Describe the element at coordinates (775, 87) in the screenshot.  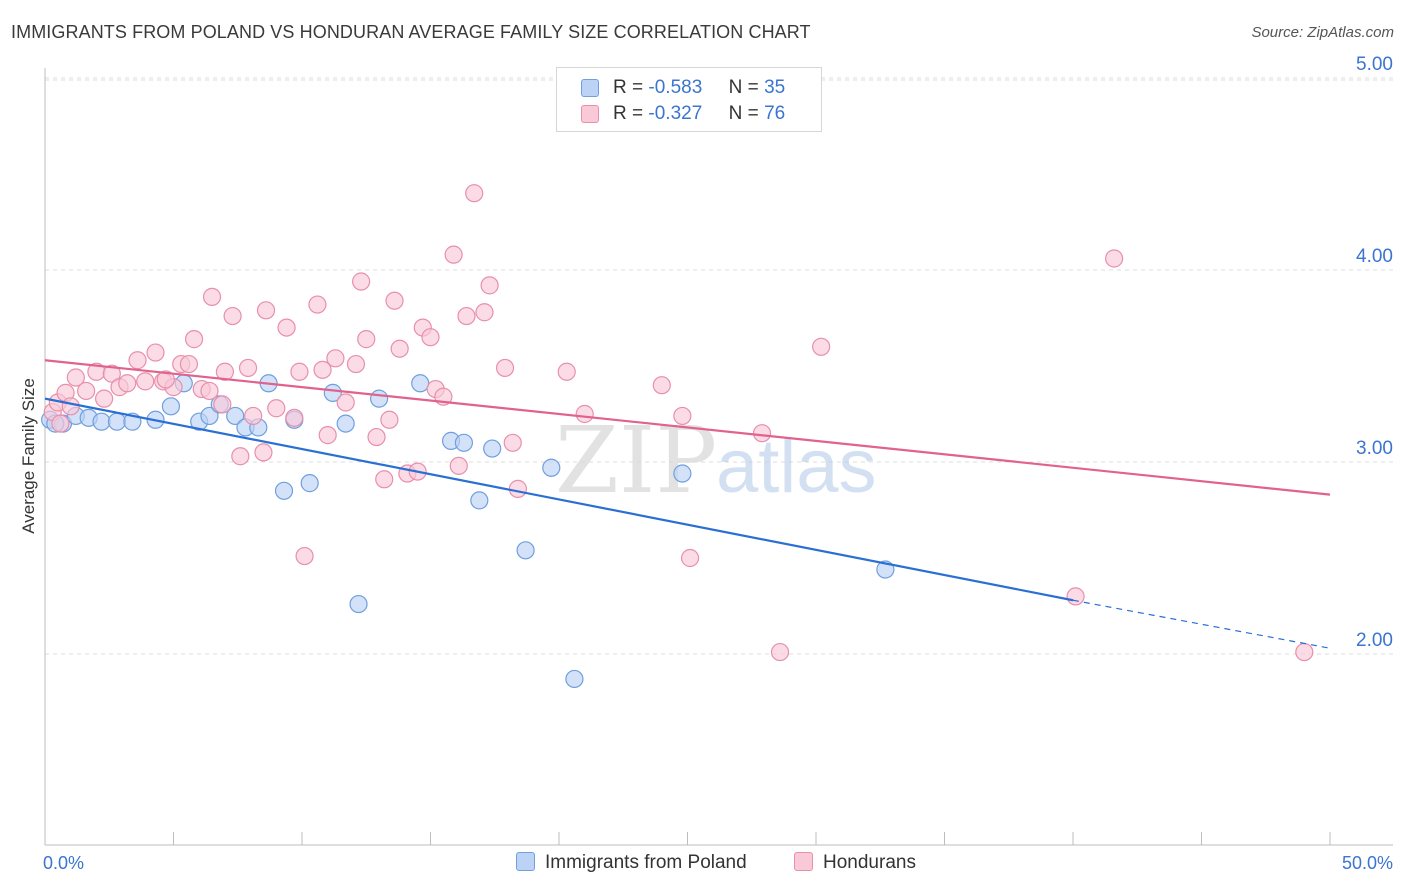
I see `legend-poland-n: 35` at that location.